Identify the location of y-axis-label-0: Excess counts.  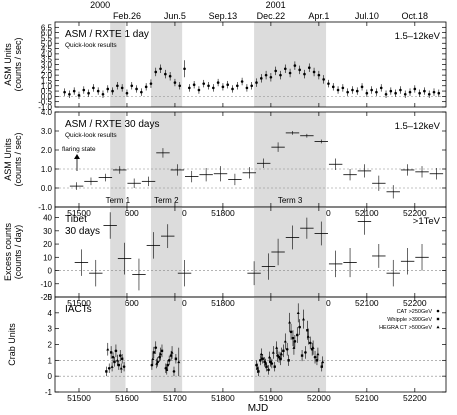
(8, 251).